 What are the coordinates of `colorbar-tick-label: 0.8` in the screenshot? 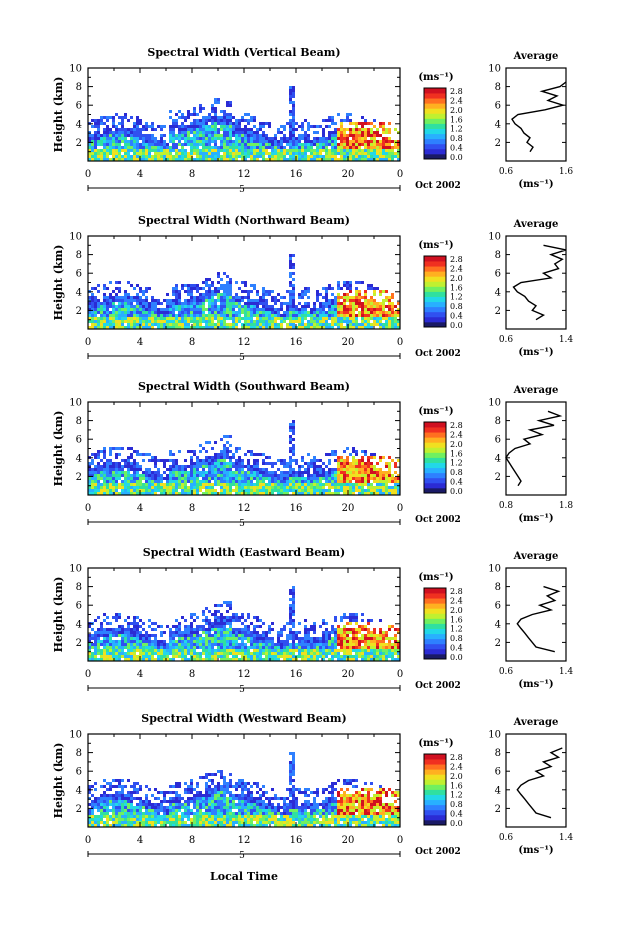 It's located at (456, 306).